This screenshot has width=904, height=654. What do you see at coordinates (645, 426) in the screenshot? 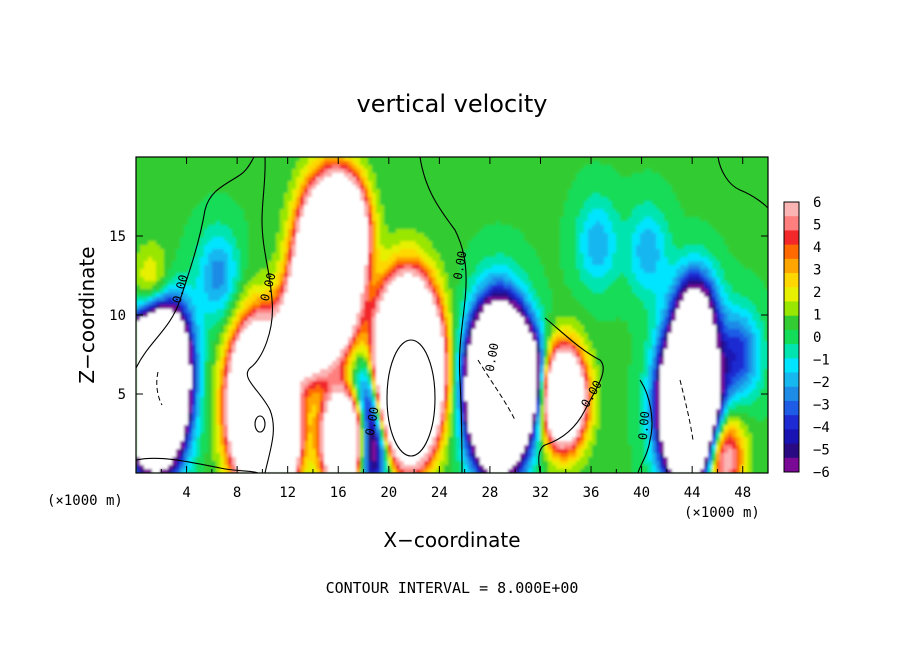
I see `zero-contour-right` at bounding box center [645, 426].